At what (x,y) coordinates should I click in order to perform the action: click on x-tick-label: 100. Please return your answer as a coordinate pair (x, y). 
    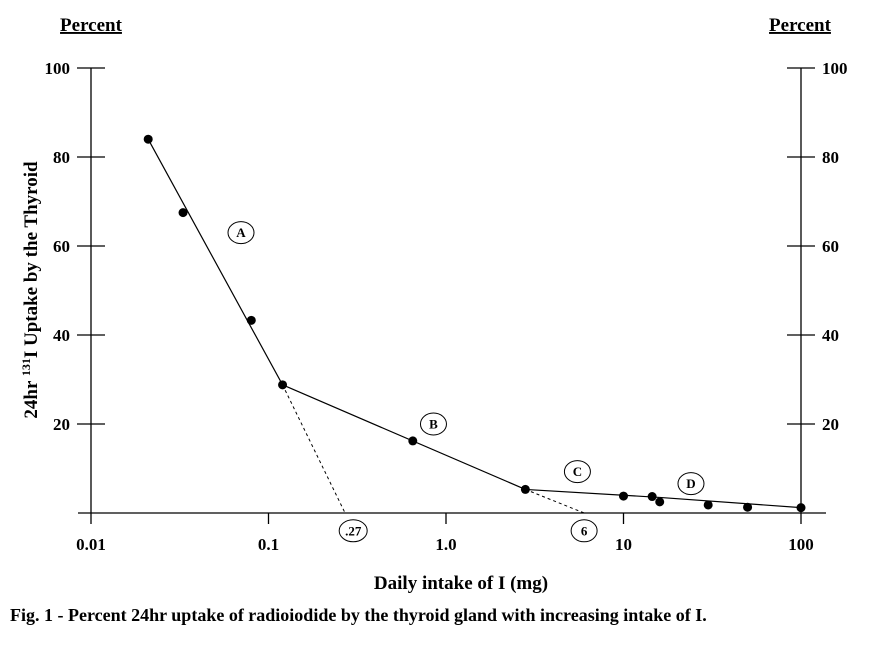
    Looking at the image, I should click on (801, 544).